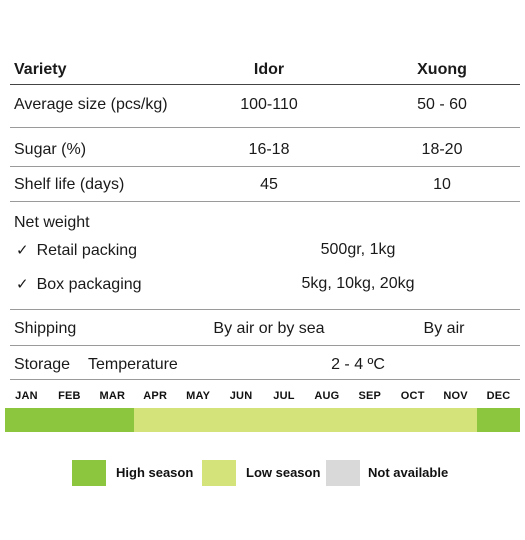 Image resolution: width=525 pixels, height=540 pixels. I want to click on header-variety: Variety, so click(40, 69).